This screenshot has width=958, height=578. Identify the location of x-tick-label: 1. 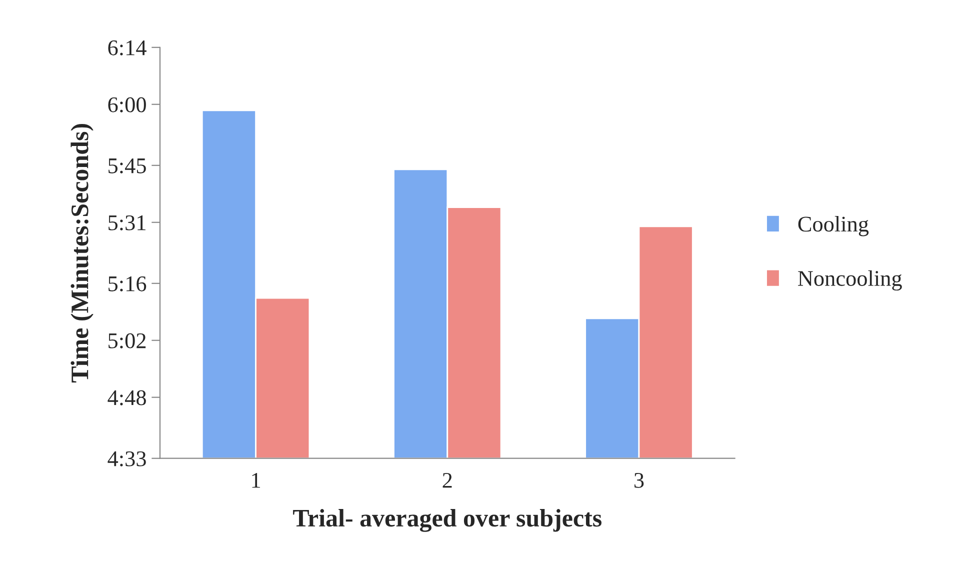
(256, 480).